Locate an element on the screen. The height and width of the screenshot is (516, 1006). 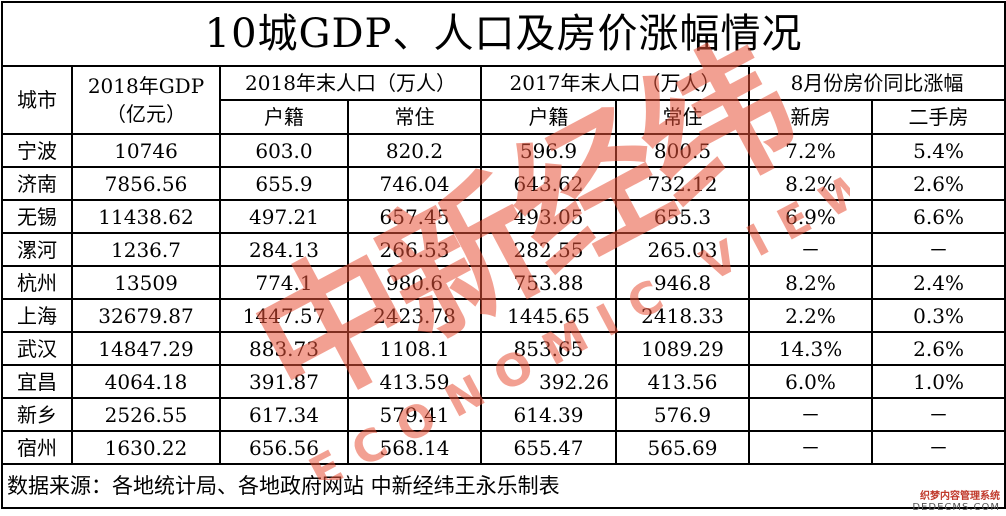
cell-changzhu-2018: 746.04 is located at coordinates (414, 183).